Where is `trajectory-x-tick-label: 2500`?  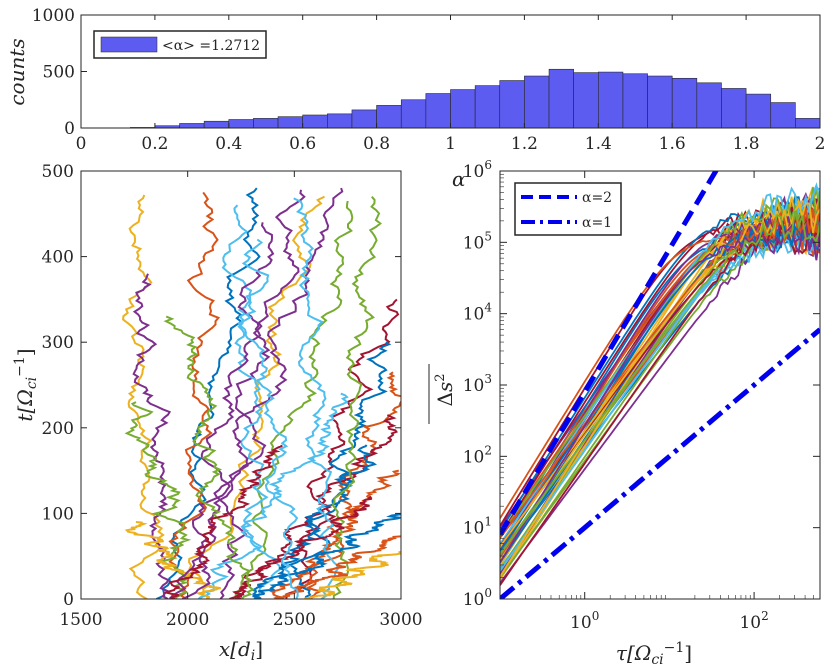 trajectory-x-tick-label: 2500 is located at coordinates (294, 620).